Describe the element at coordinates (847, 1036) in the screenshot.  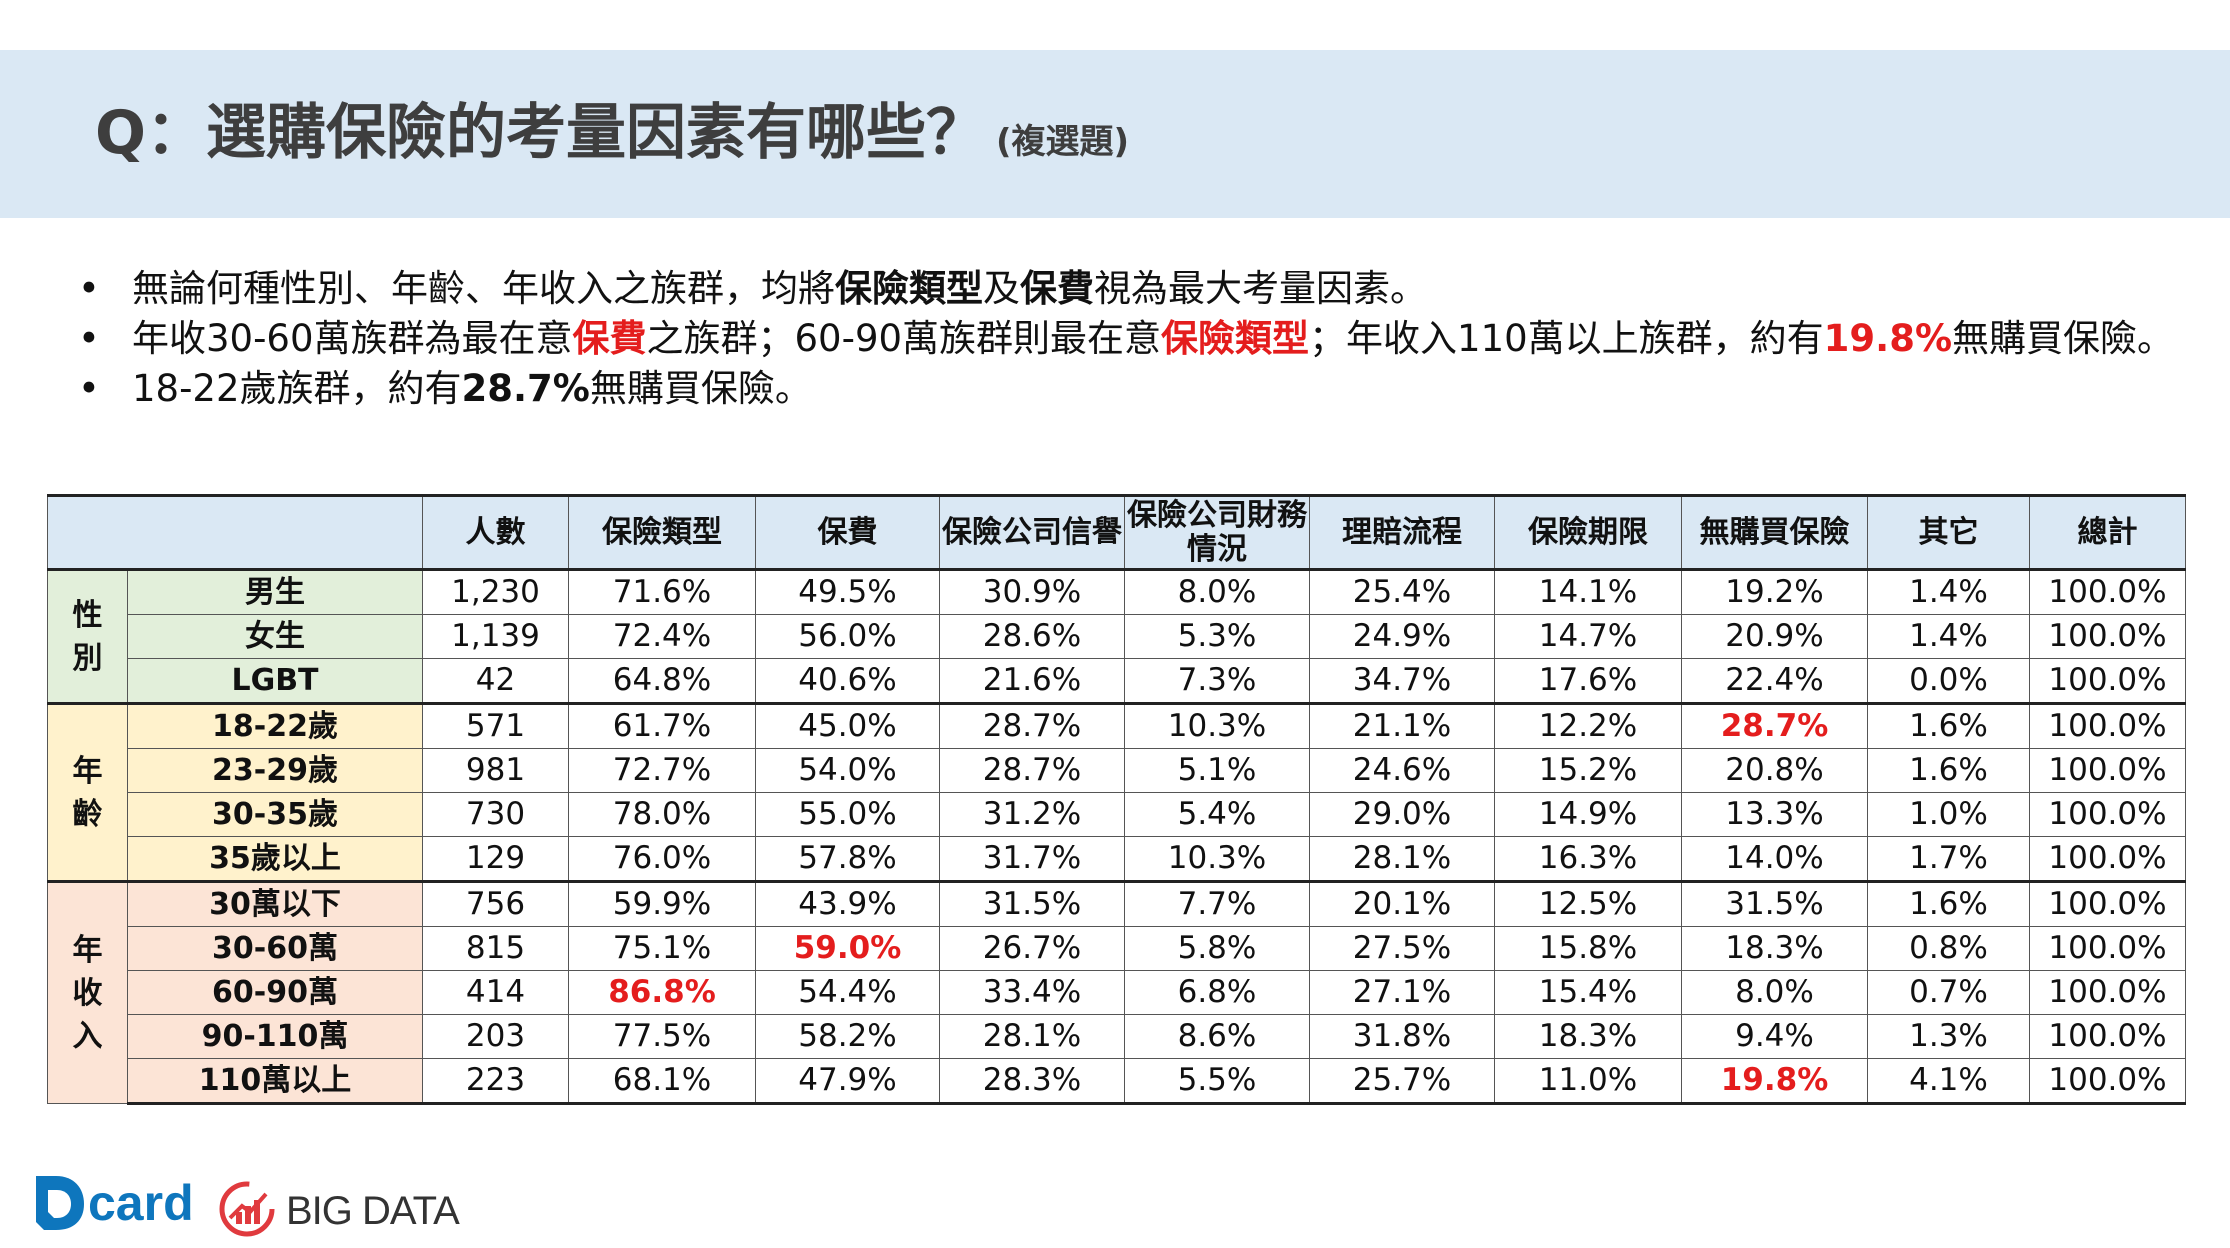
I see `table-cell: 58.2%` at that location.